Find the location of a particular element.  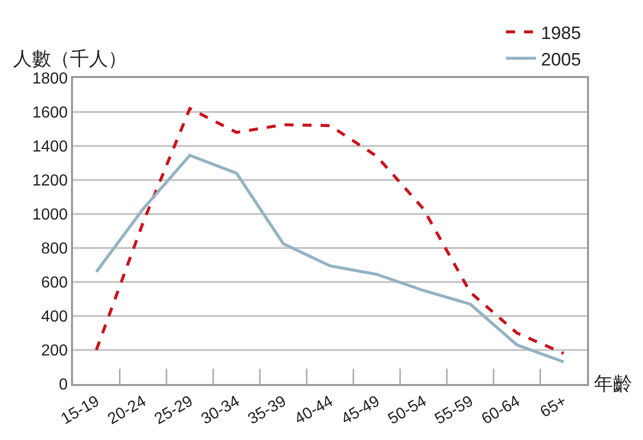

x-tick-label: 65+ is located at coordinates (554, 407).